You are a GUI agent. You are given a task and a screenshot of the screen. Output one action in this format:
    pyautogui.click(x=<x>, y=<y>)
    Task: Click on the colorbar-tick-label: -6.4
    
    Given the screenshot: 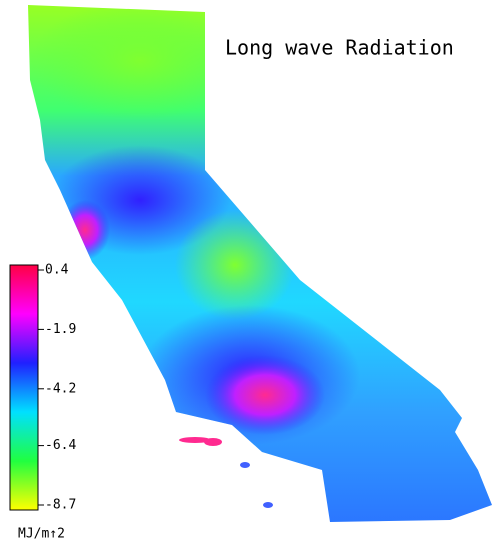 What is the action you would take?
    pyautogui.click(x=60, y=445)
    